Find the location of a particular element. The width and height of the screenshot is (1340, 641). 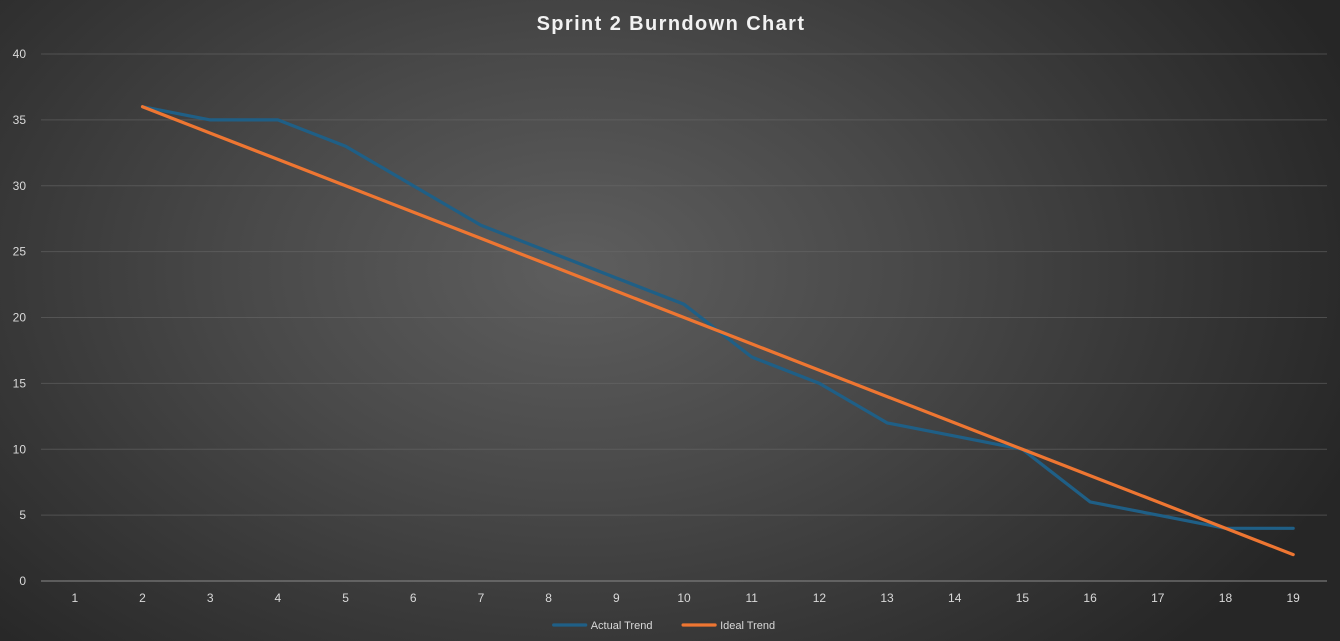

chart-title: Sprint 2 Burndown Chart is located at coordinates (671, 24).